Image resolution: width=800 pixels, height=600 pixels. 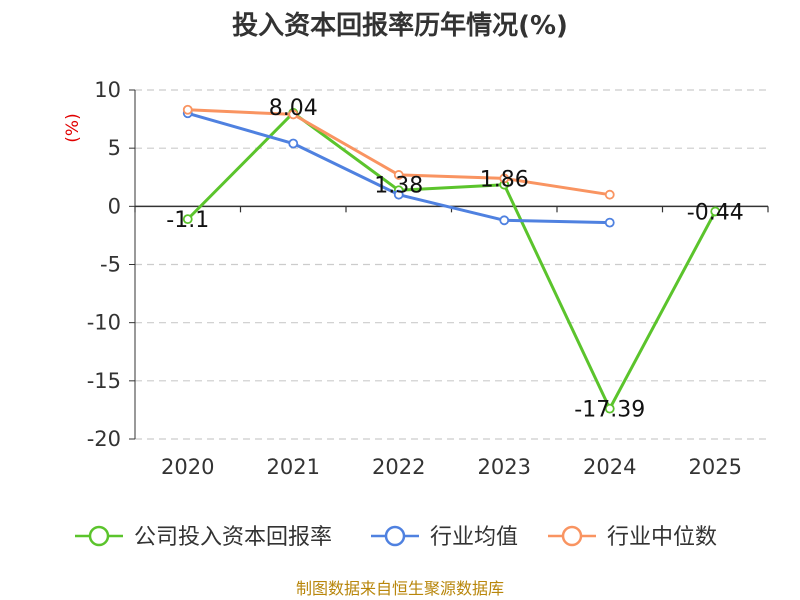 What do you see at coordinates (400, 25) in the screenshot?
I see `chart-title: 投入资本回报率历年情况(%)` at bounding box center [400, 25].